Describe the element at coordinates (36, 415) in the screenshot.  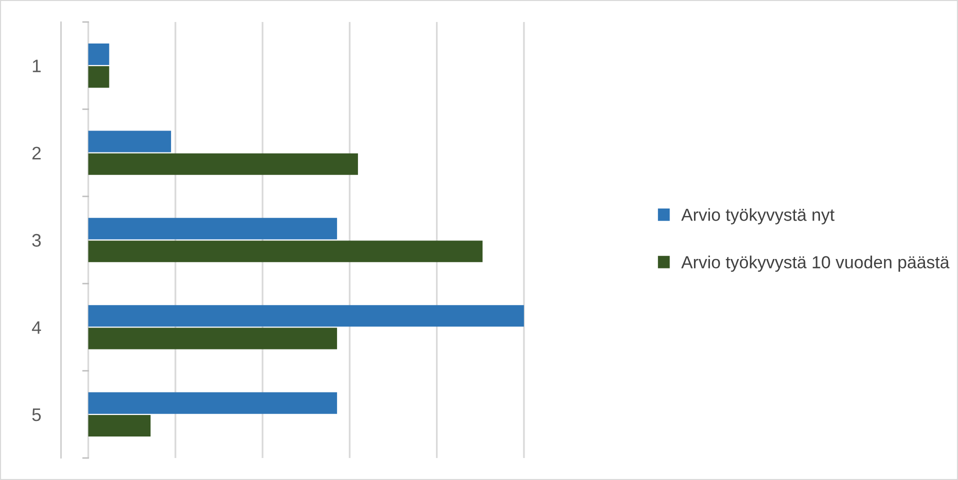
I see `y-tick-label: 5` at that location.